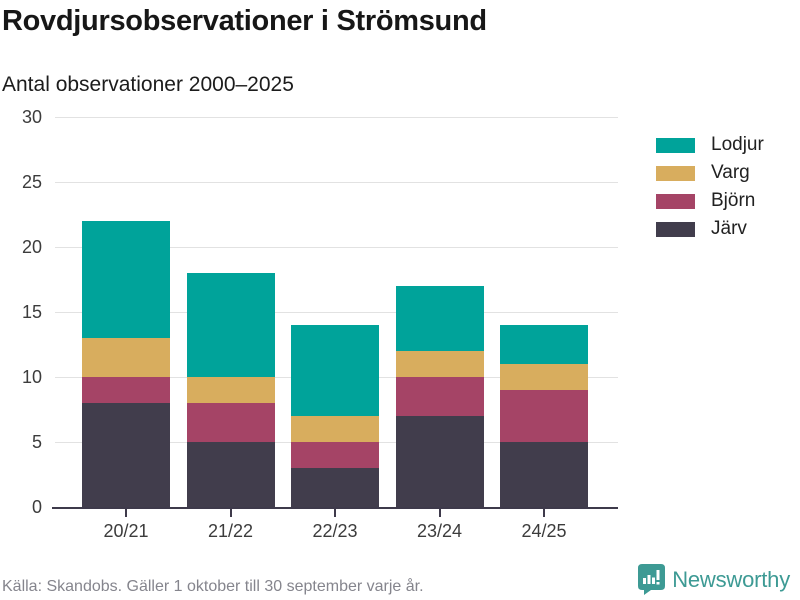 The height and width of the screenshot is (600, 800). Describe the element at coordinates (729, 228) in the screenshot. I see `legend-label: Järv` at that location.